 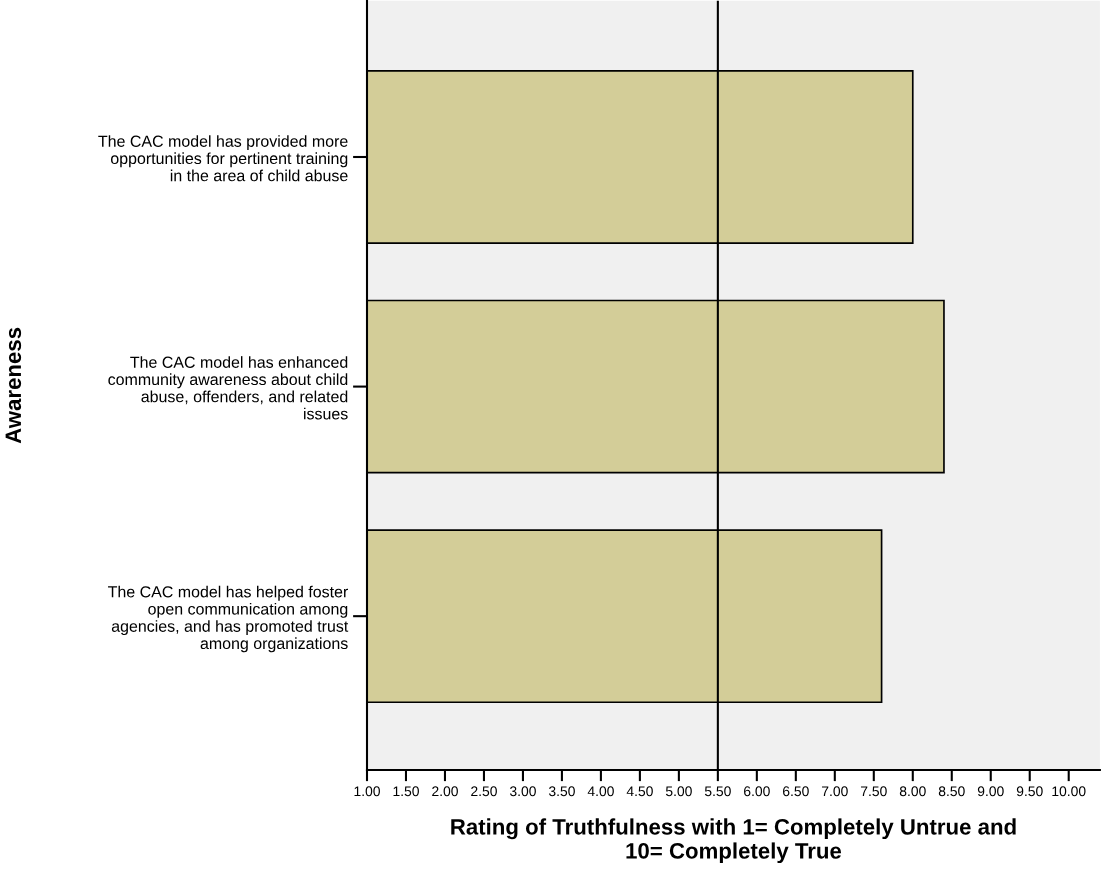 I want to click on x-tick-label: 7.00, so click(x=835, y=791).